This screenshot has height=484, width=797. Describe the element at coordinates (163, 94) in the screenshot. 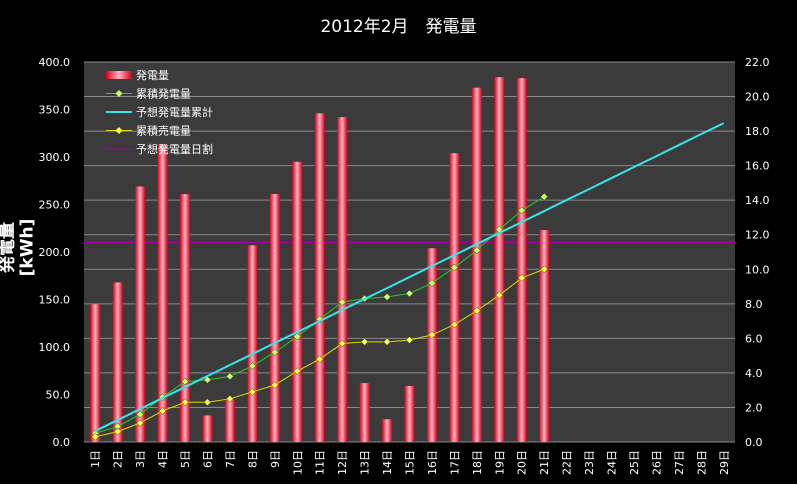

I see `legend-label: 累積発電量` at that location.